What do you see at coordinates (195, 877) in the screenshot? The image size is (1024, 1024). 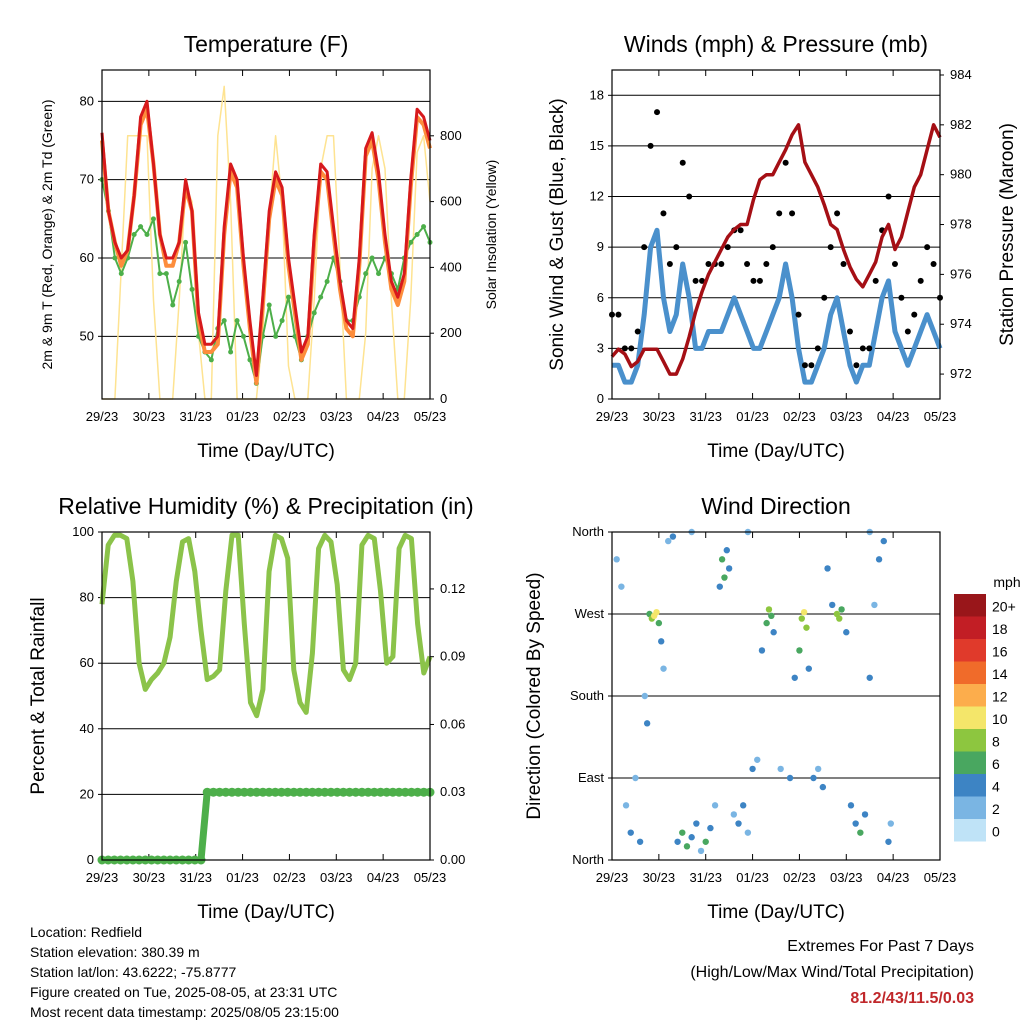 I see `x-tick-label: 31/23` at bounding box center [195, 877].